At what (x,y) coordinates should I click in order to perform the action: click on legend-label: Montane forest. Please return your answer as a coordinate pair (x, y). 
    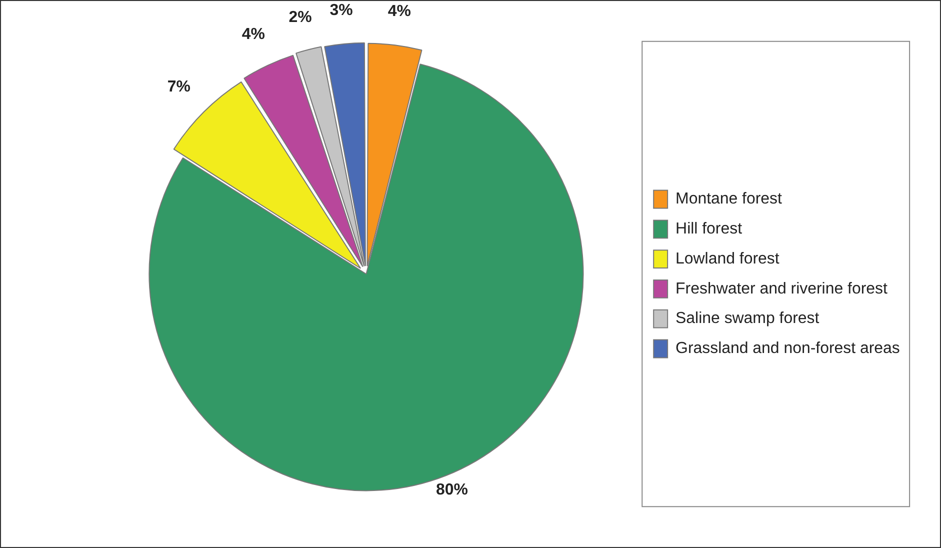
    Looking at the image, I should click on (729, 199).